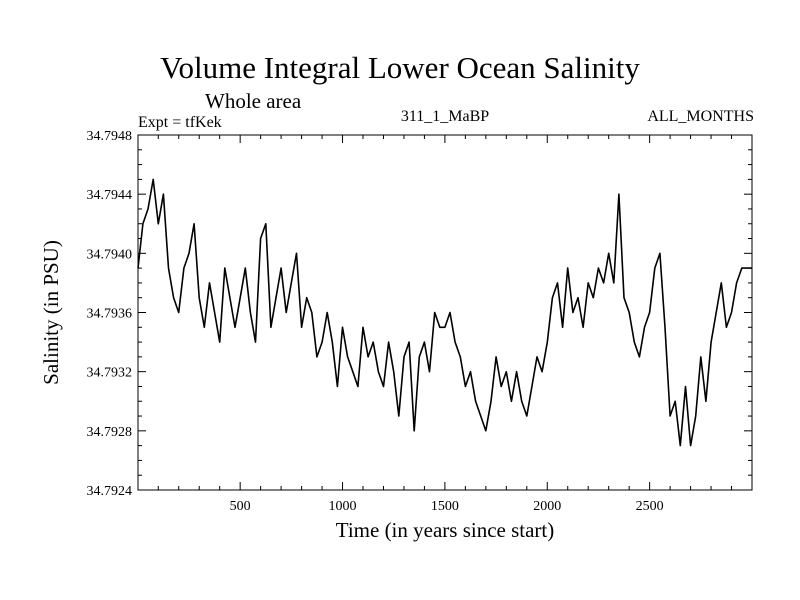 This screenshot has width=800, height=600. What do you see at coordinates (110, 254) in the screenshot?
I see `y-tick-label: 34.7940` at bounding box center [110, 254].